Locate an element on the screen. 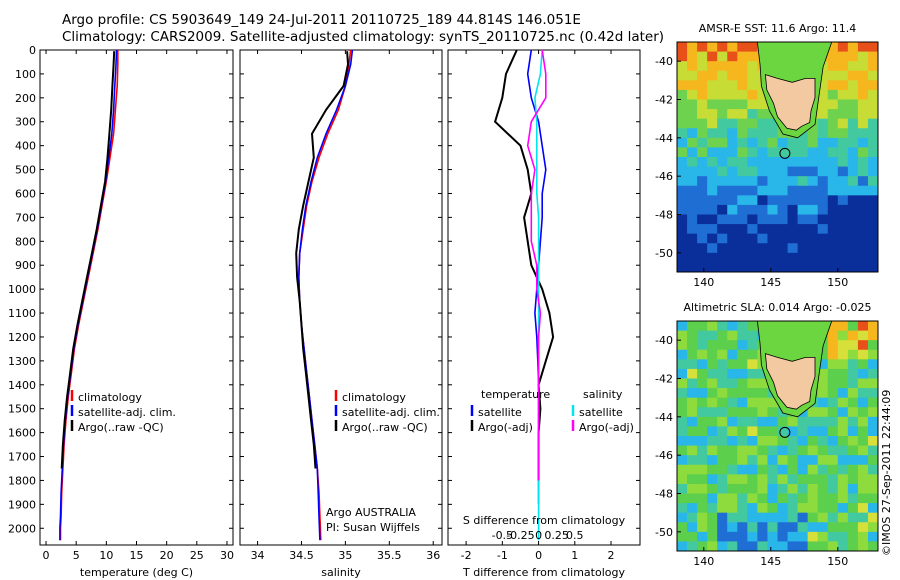 This screenshot has height=580, width=900. map-y-tick-label: -46 is located at coordinates (664, 455).